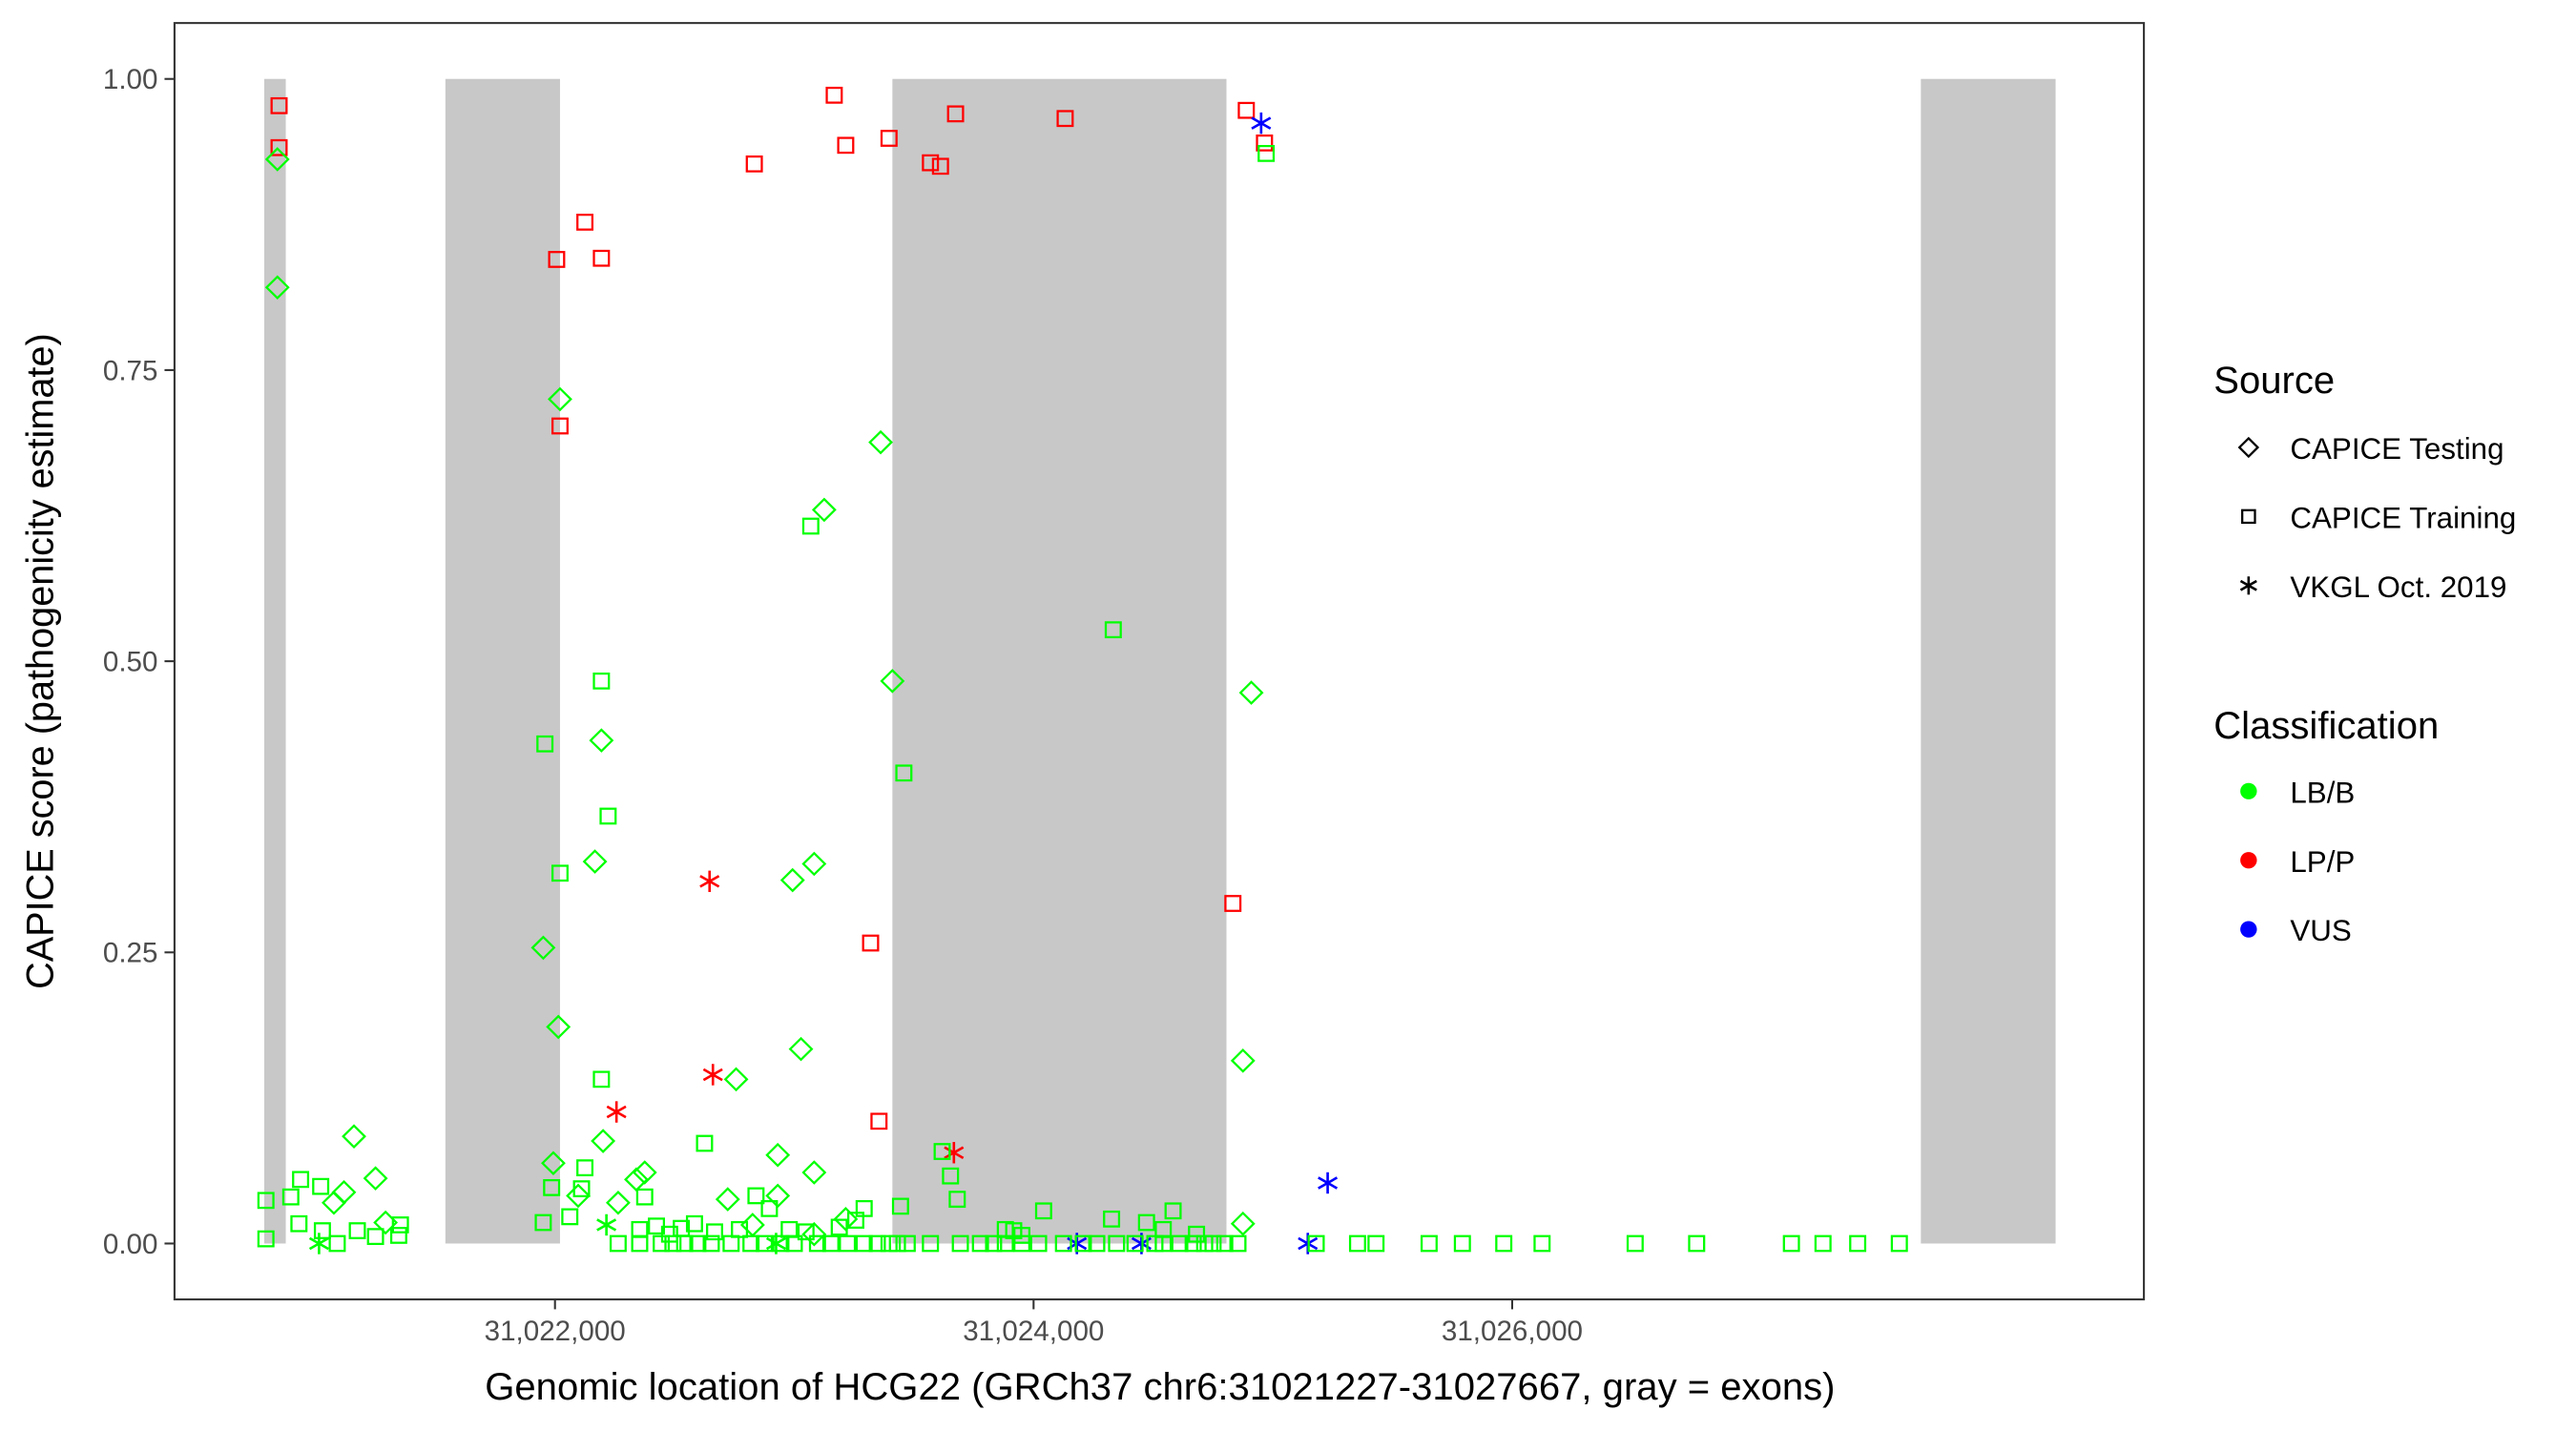 This screenshot has width=2576, height=1431. I want to click on legend-item-lbb: LB/B, so click(2297, 793).